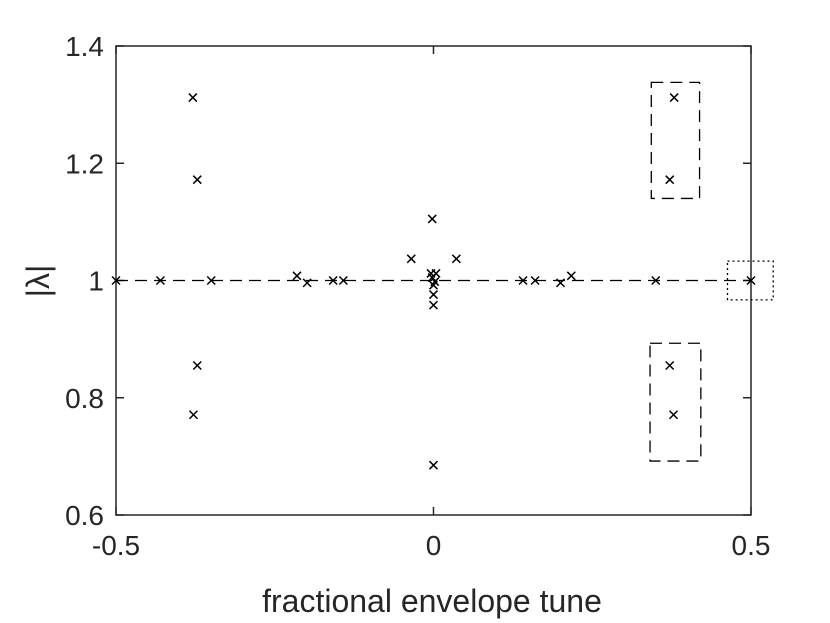 The height and width of the screenshot is (623, 830). Describe the element at coordinates (38, 281) in the screenshot. I see `y-axis-label: |λ|` at that location.